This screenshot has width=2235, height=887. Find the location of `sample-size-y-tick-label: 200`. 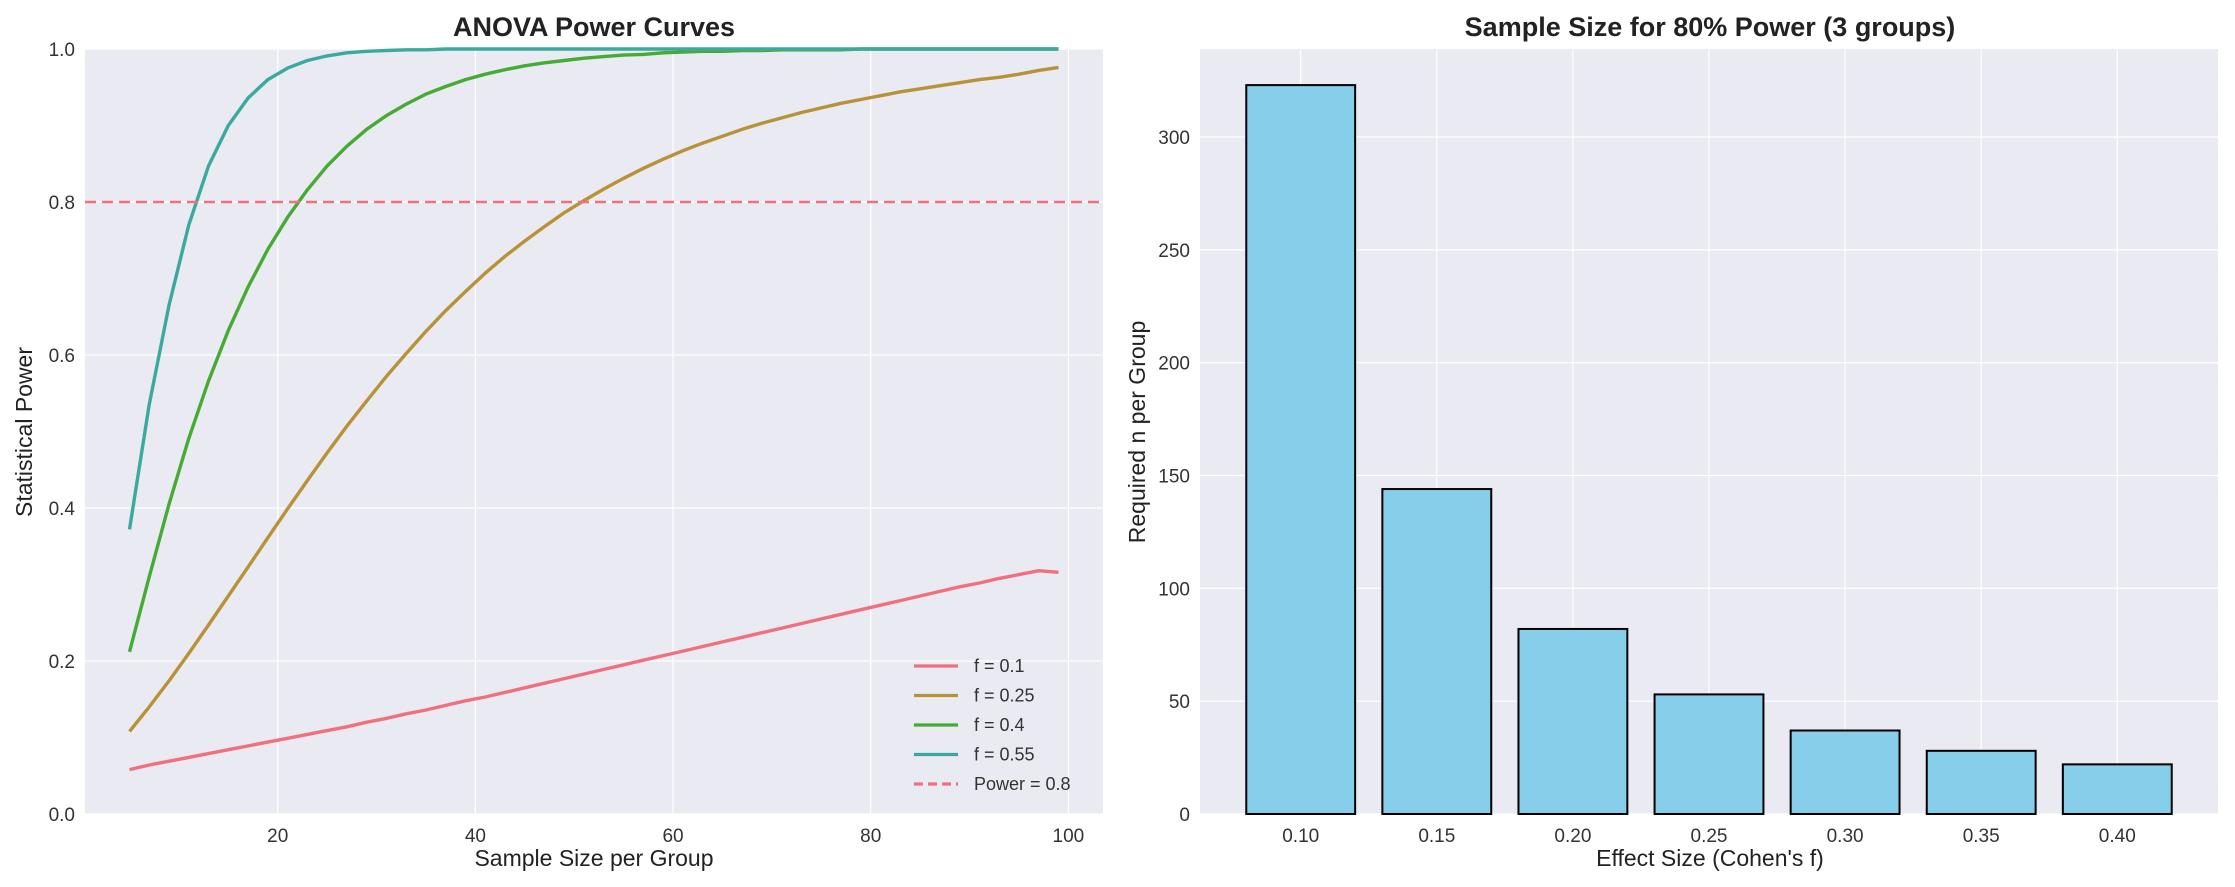

sample-size-y-tick-label: 200 is located at coordinates (1174, 364).